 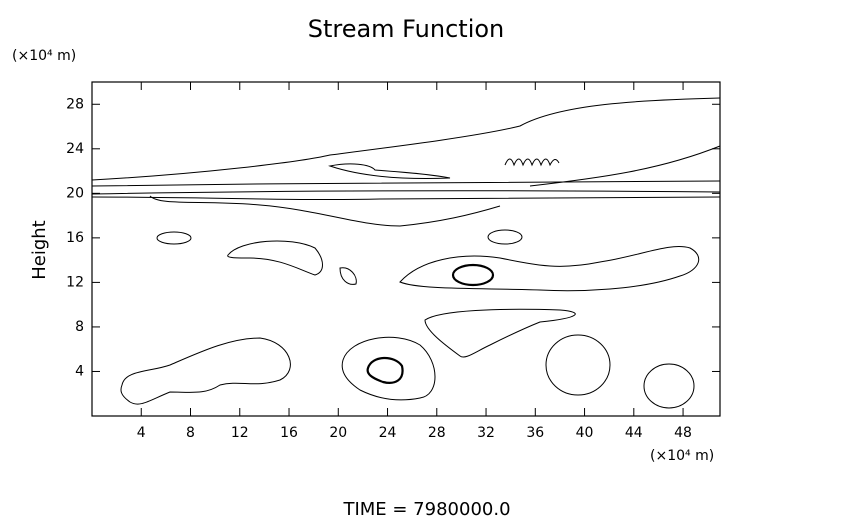 What do you see at coordinates (75, 104) in the screenshot?
I see `y-tick-label: 28` at bounding box center [75, 104].